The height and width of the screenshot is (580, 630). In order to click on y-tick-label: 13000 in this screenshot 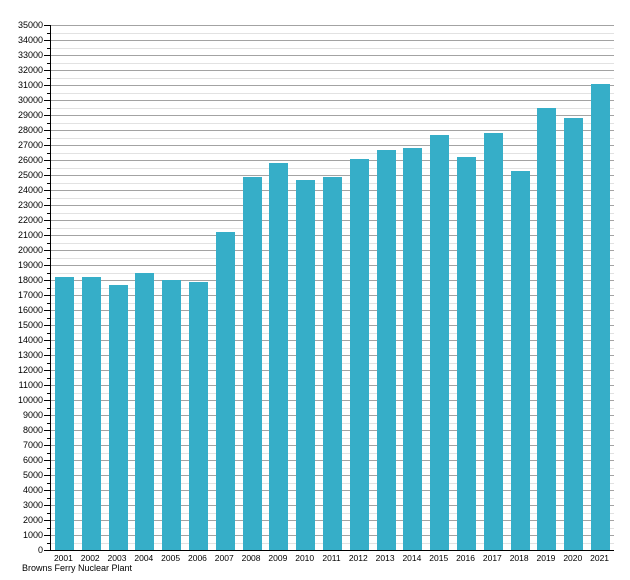, I will do `click(30, 355)`.